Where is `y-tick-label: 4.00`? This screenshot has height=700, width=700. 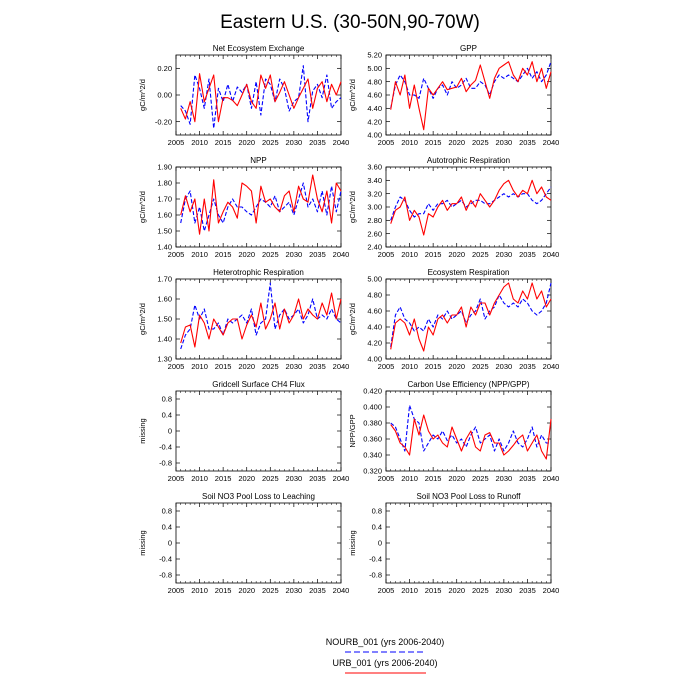 y-tick-label: 4.00 is located at coordinates (374, 135).